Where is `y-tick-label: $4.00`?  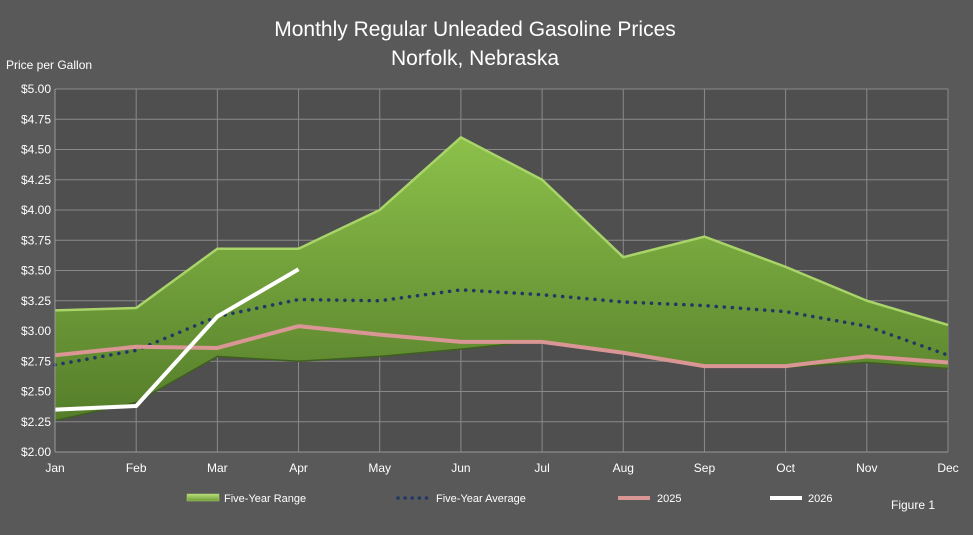
y-tick-label: $4.00 is located at coordinates (36, 210).